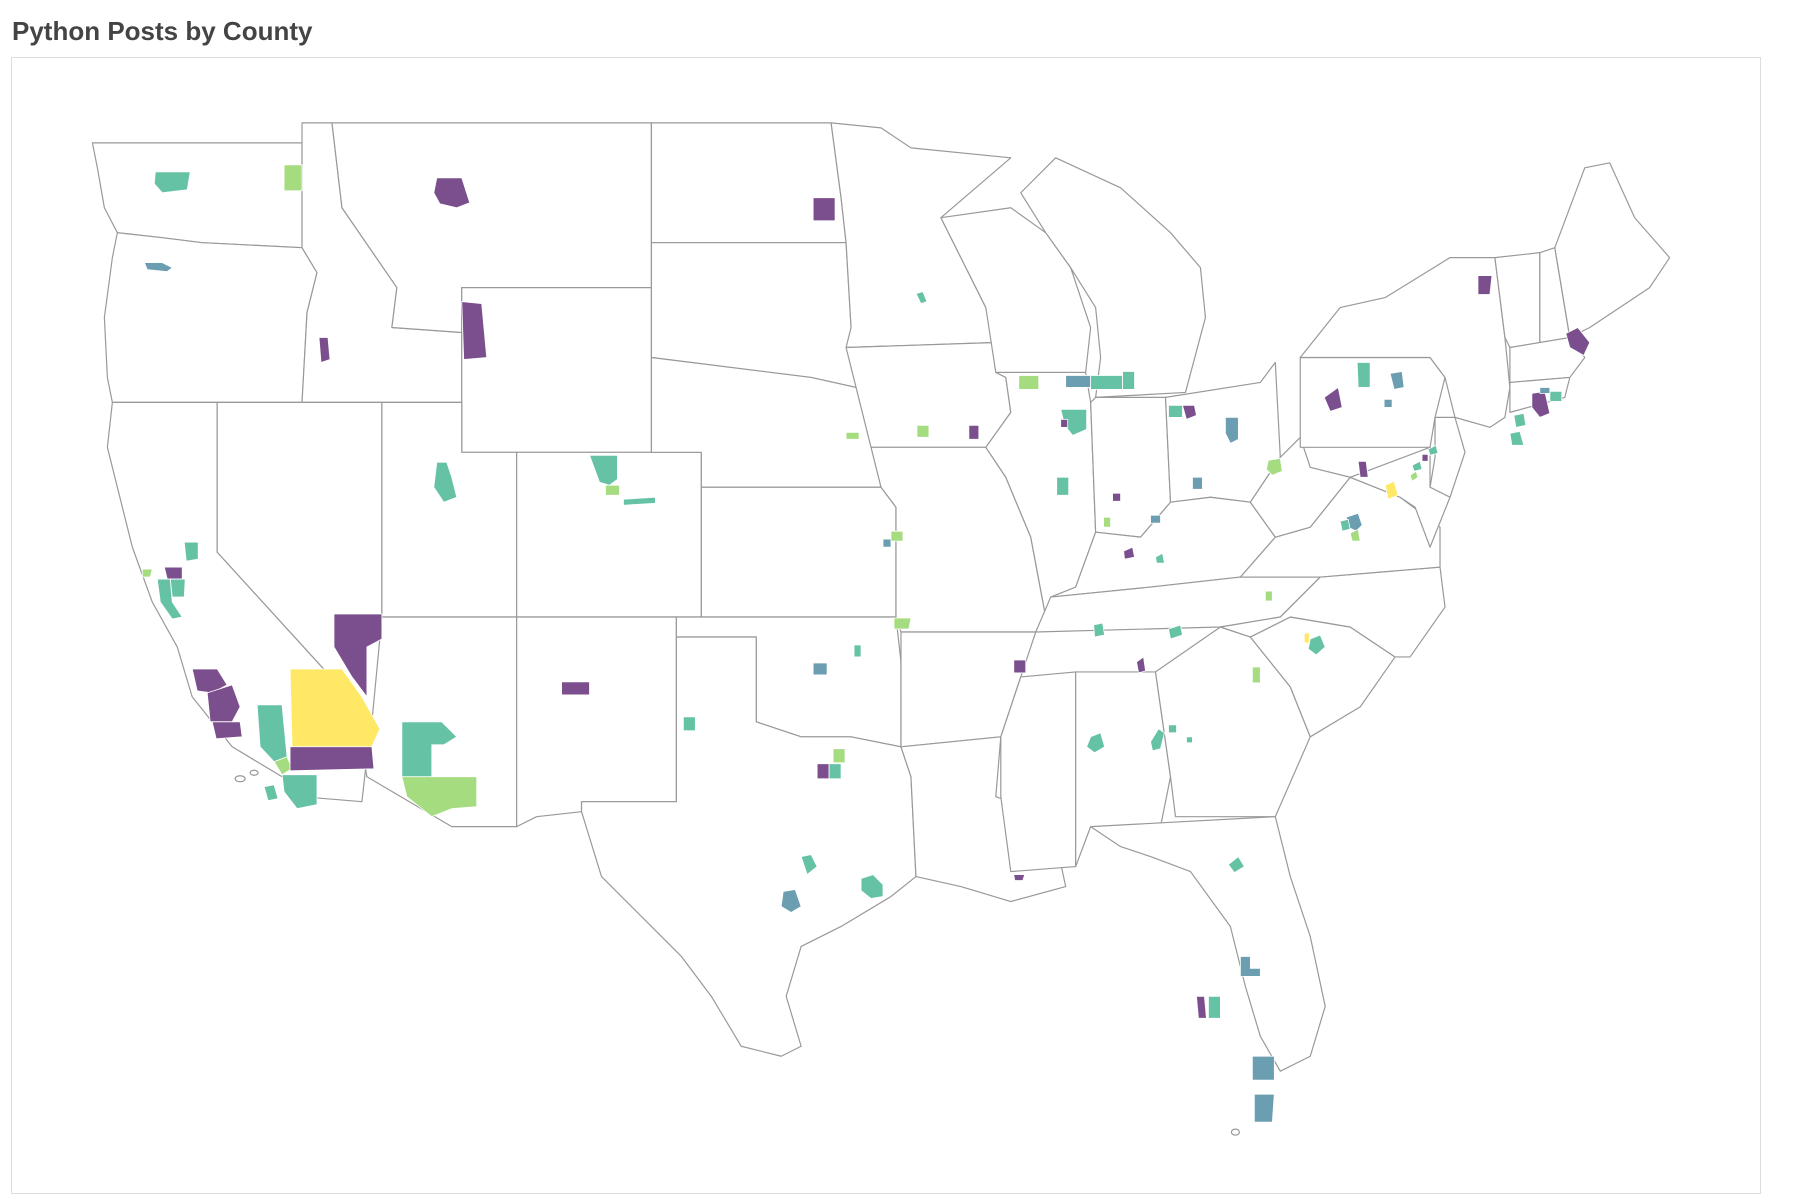 Image resolution: width=1800 pixels, height=1200 pixels. What do you see at coordinates (1019, 877) in the screenshot?
I see `county-orleans-la` at bounding box center [1019, 877].